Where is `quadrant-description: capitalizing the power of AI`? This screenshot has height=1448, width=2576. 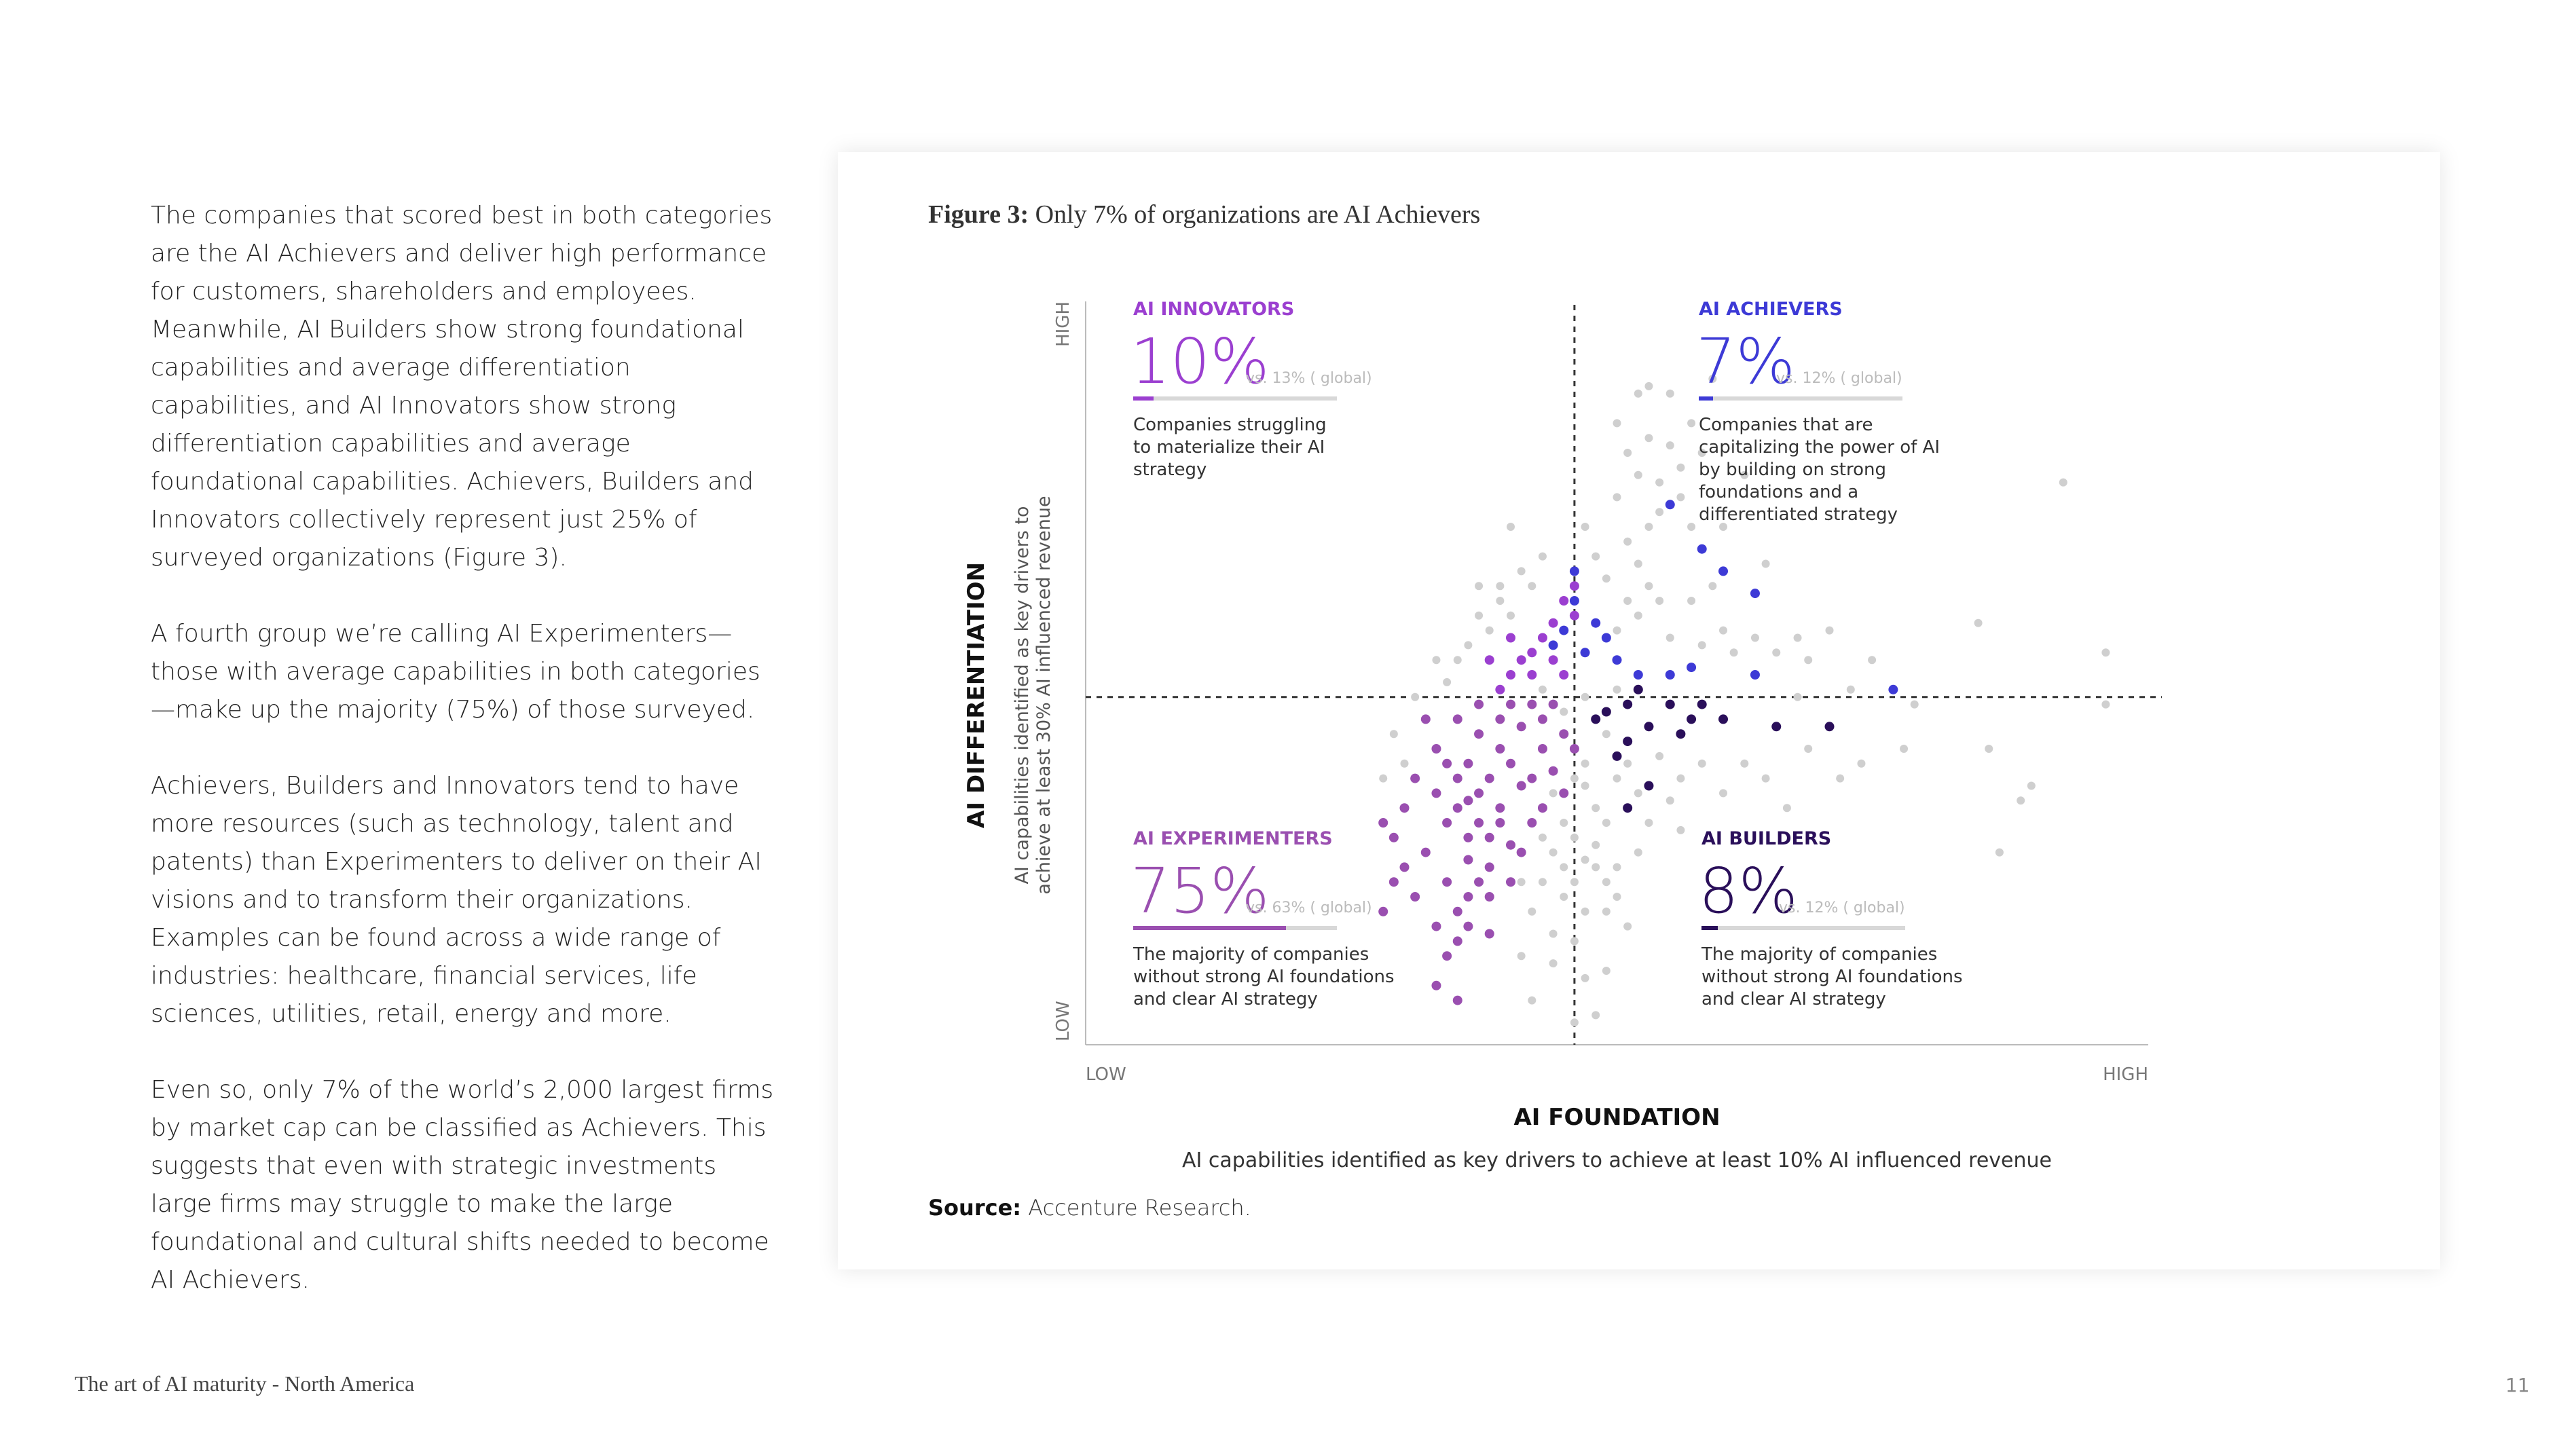 quadrant-description: capitalizing the power of AI is located at coordinates (1820, 447).